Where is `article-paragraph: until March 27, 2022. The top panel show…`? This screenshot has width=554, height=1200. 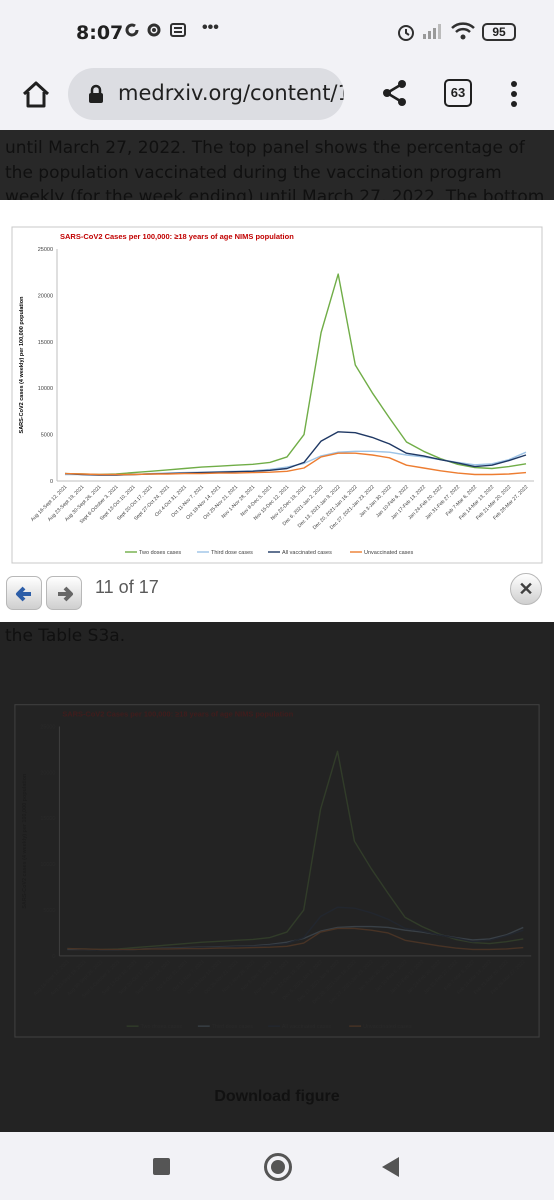
article-paragraph: until March 27, 2022. The top panel show… is located at coordinates (275, 169).